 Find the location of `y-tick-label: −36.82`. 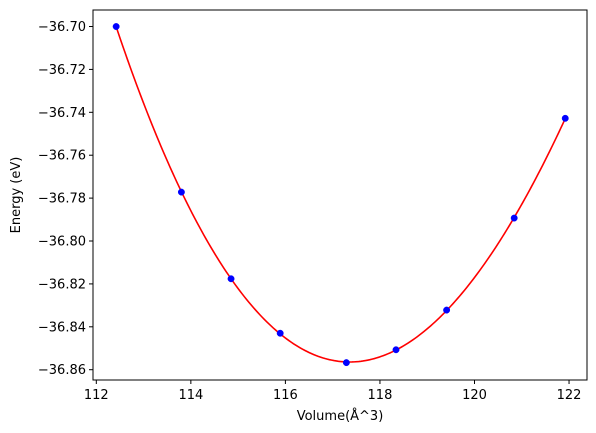

y-tick-label: −36.82 is located at coordinates (62, 284).